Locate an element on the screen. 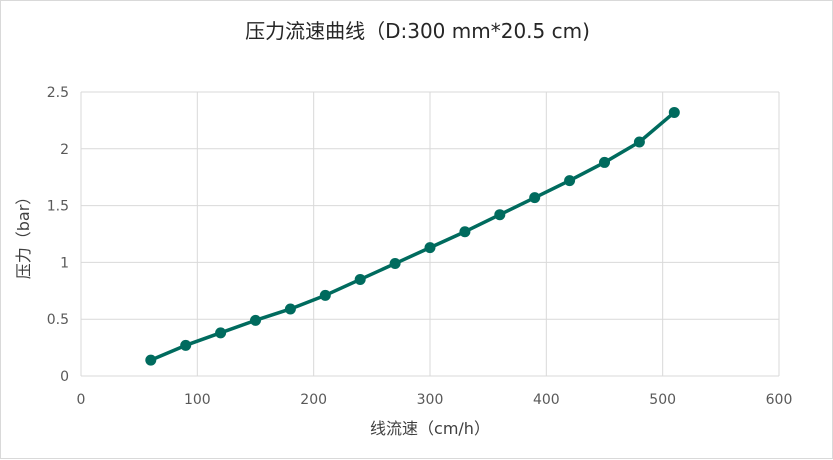  x-tick-label: 0 is located at coordinates (81, 400).